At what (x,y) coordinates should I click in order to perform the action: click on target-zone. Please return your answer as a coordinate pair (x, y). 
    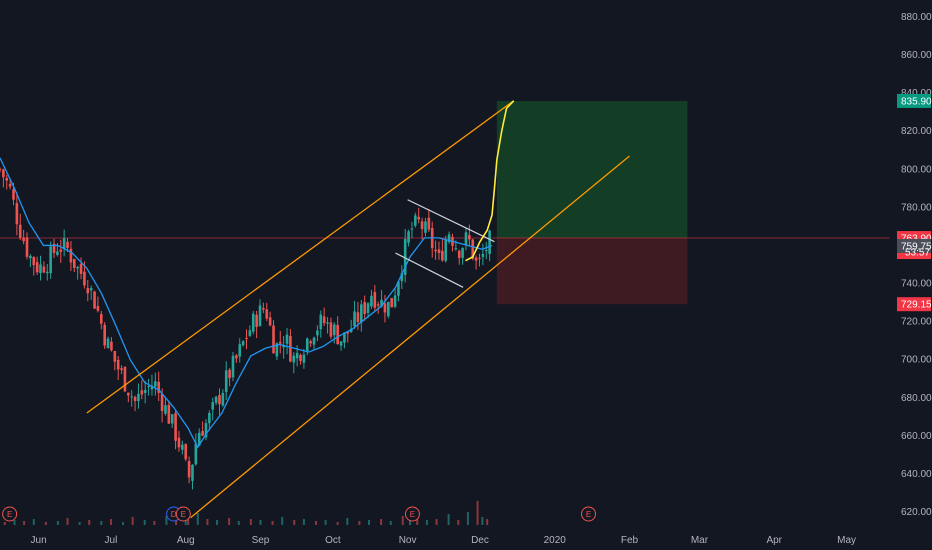
    Looking at the image, I should click on (592, 169).